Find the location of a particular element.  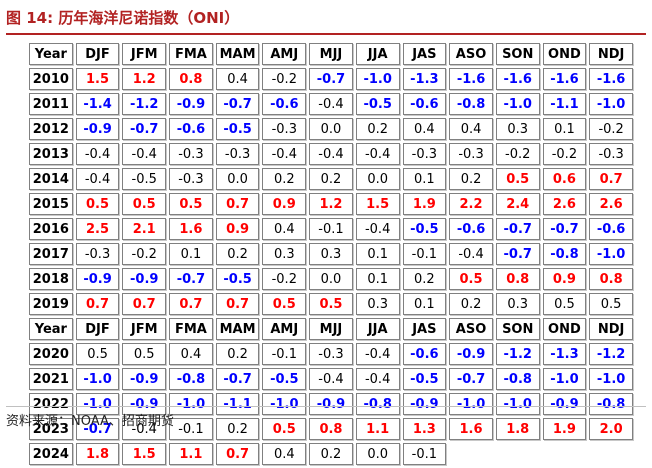

column-header: DJF is located at coordinates (97, 329).